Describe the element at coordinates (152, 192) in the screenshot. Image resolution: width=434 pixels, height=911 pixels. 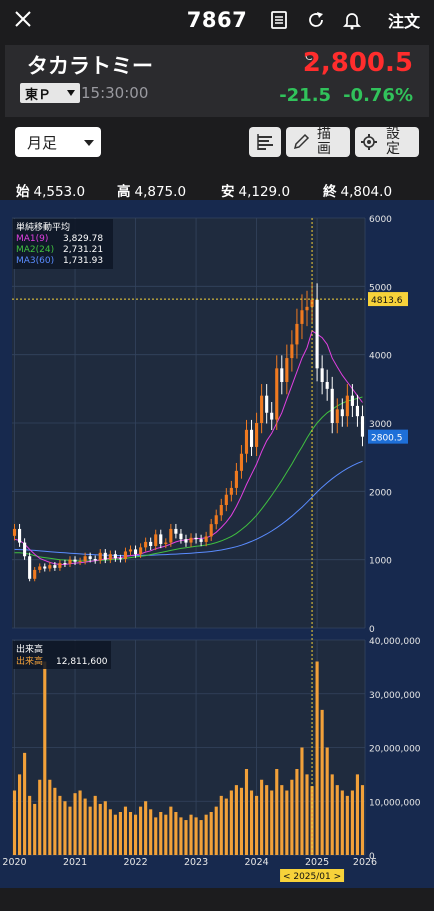
I see `ohlc-high: 高 4,875.0` at that location.